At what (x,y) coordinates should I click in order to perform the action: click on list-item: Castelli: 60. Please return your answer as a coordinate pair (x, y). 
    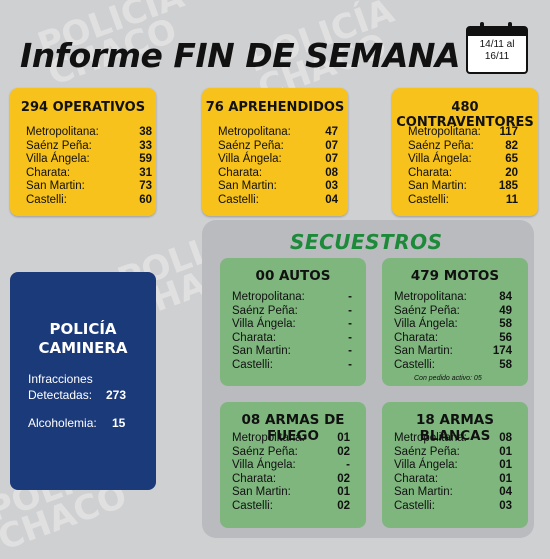
    Looking at the image, I should click on (89, 201).